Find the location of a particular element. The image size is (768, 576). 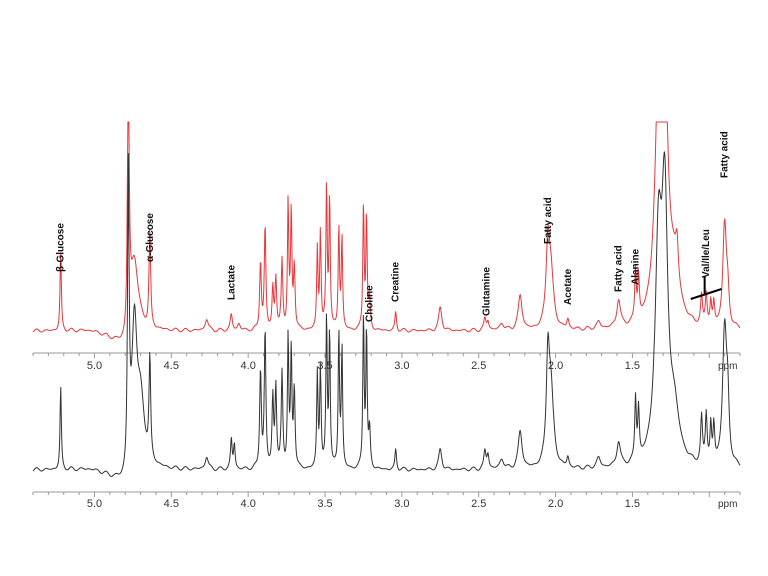

top-tick-label: 1.5 is located at coordinates (632, 366).